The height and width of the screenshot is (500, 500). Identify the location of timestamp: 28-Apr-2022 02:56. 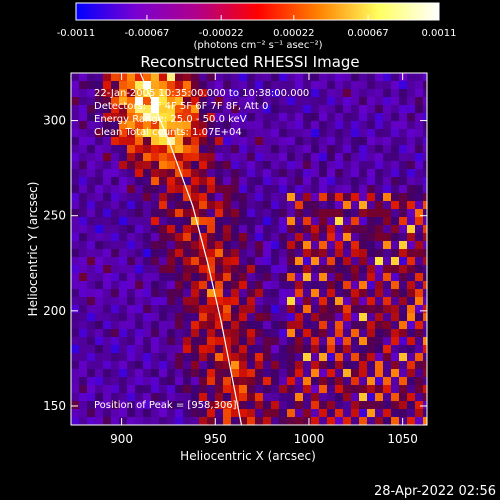
(435, 491).